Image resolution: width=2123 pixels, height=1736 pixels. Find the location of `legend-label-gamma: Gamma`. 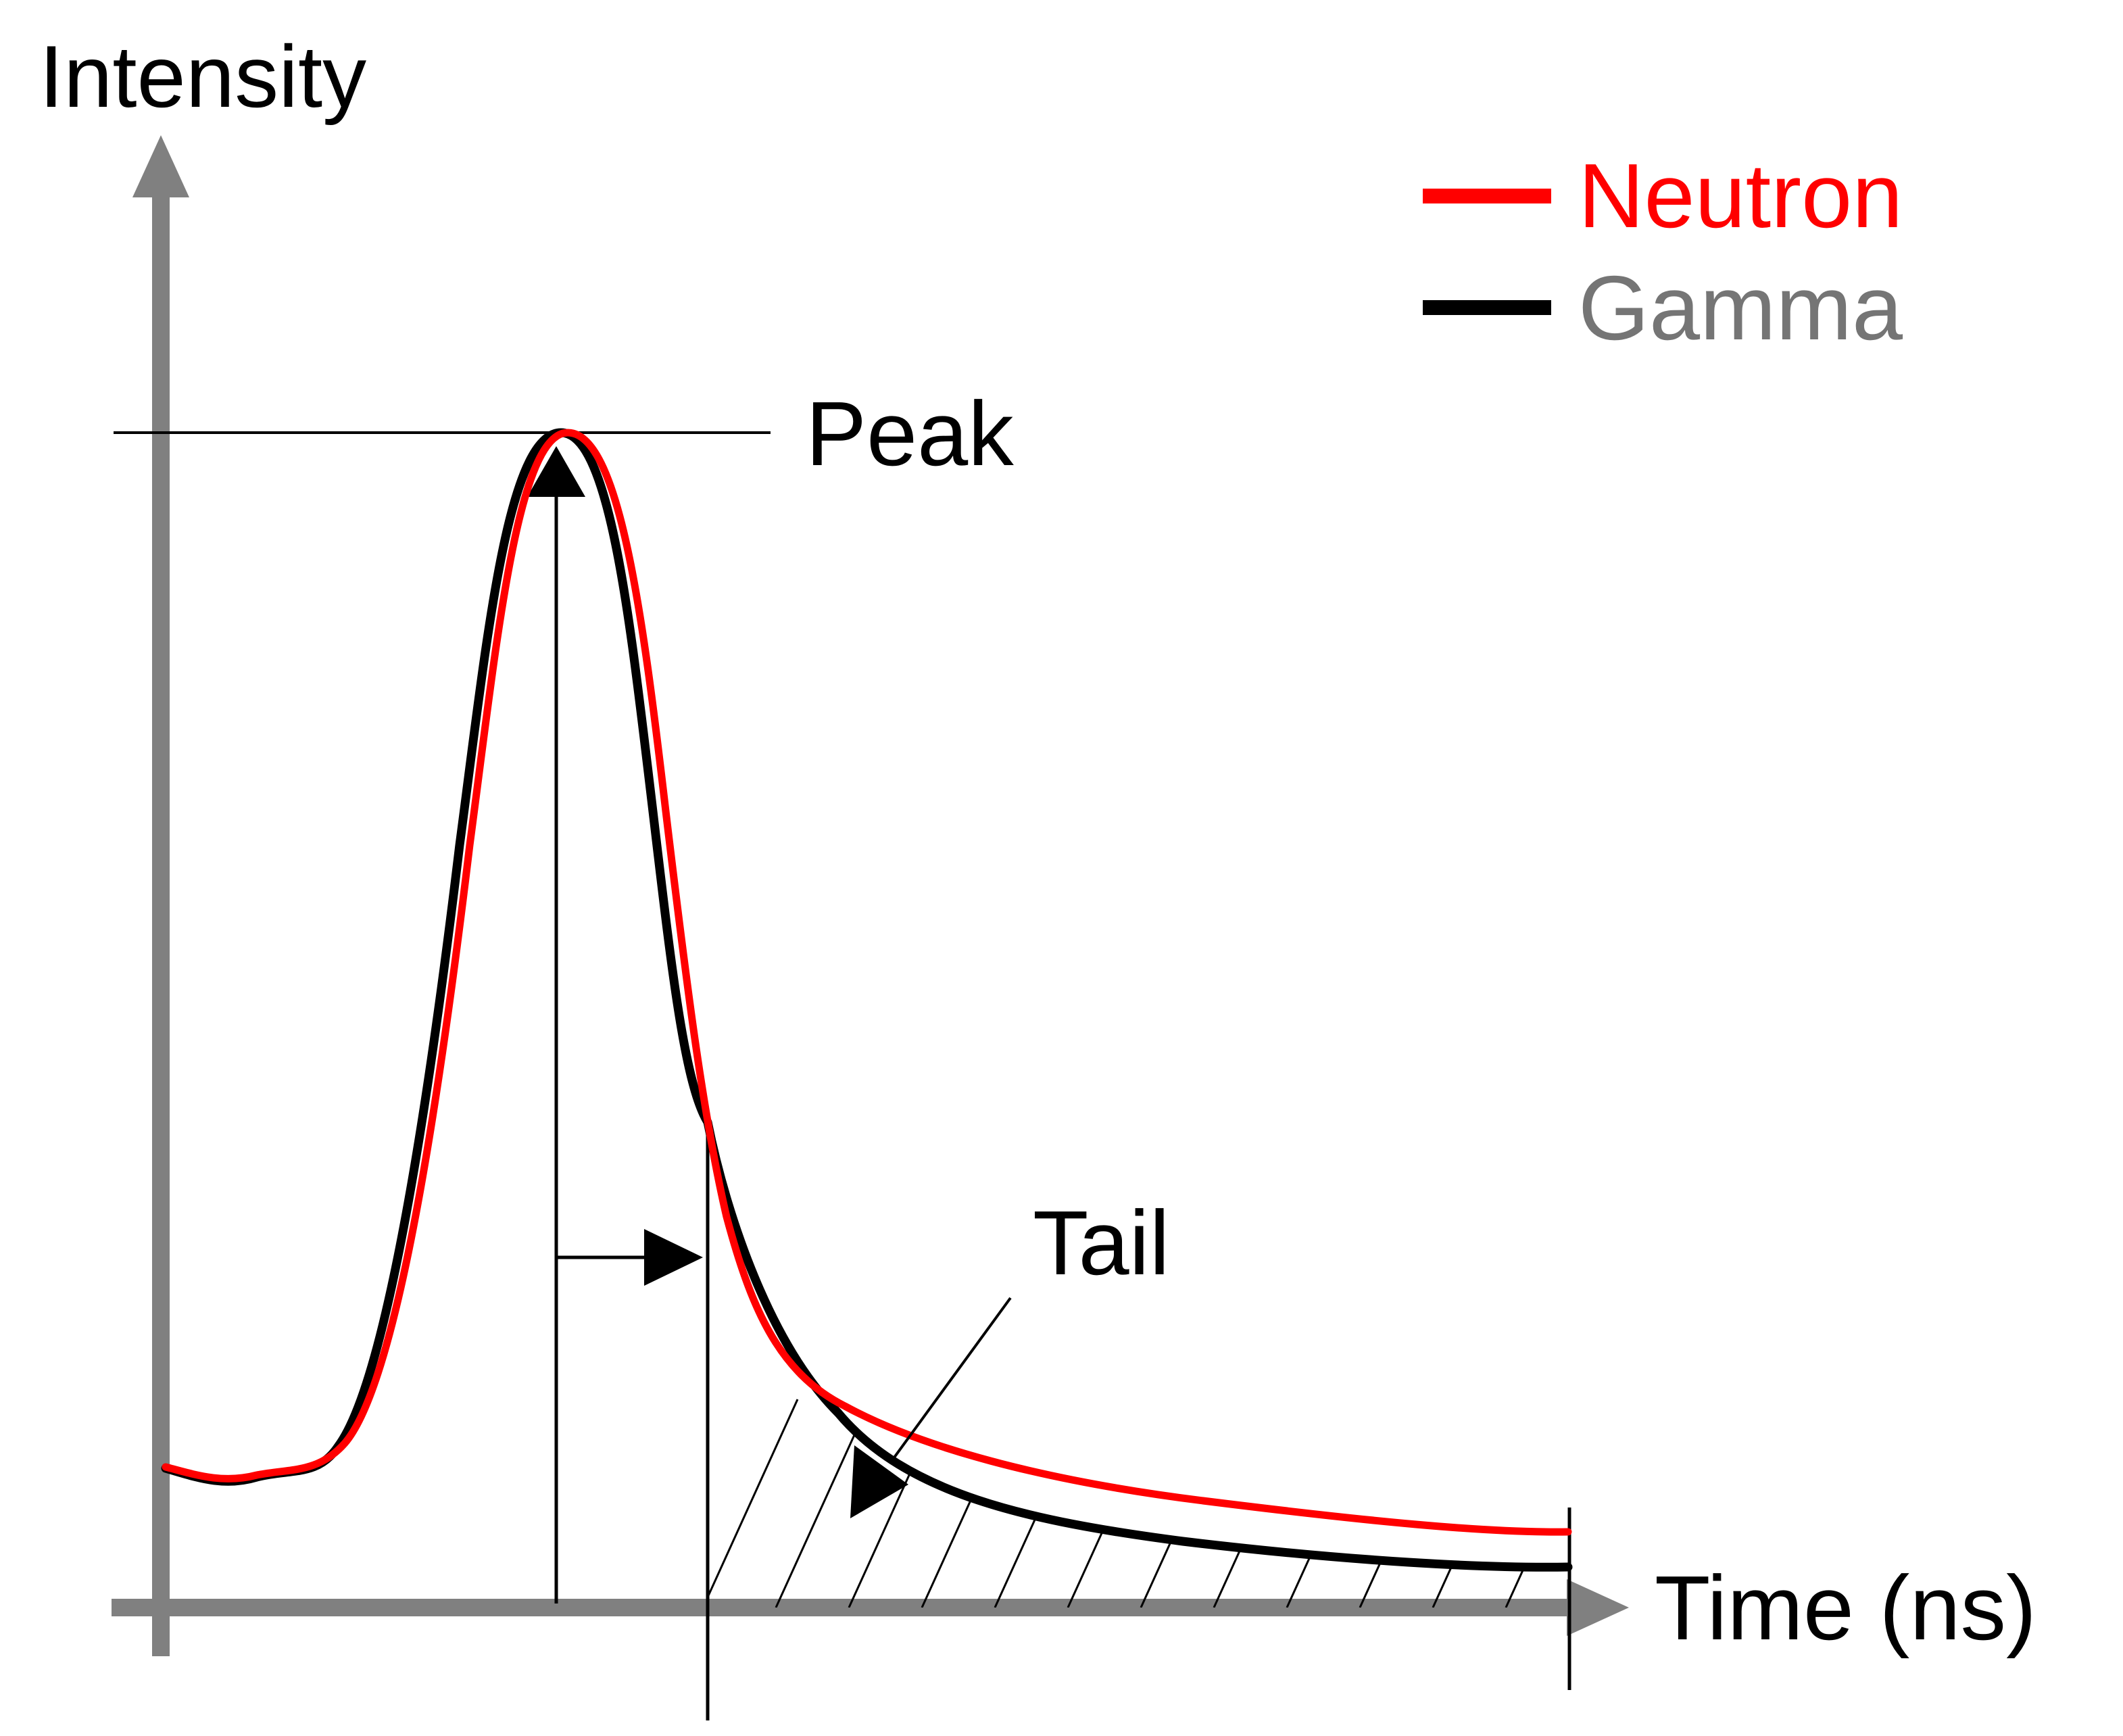

legend-label-gamma: Gamma is located at coordinates (1740, 308).